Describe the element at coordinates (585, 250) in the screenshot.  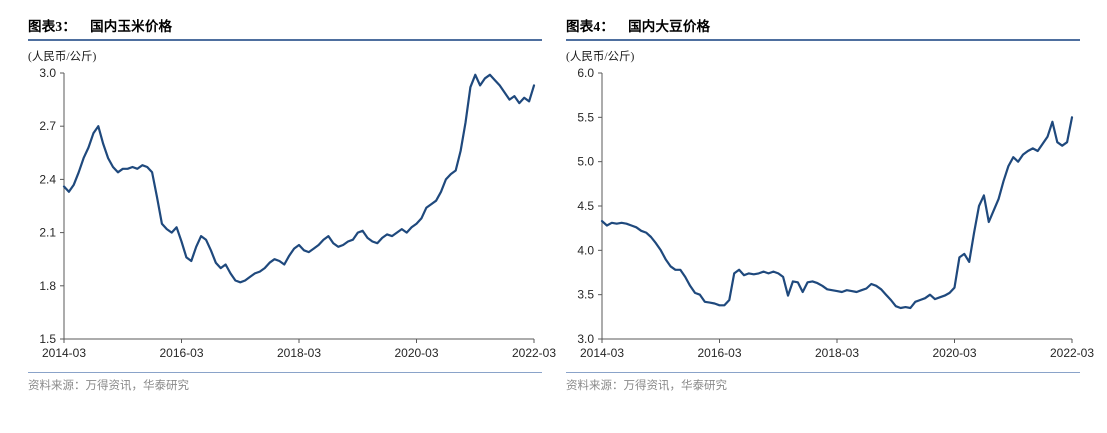
I see `y-tick-label: 4.0` at that location.